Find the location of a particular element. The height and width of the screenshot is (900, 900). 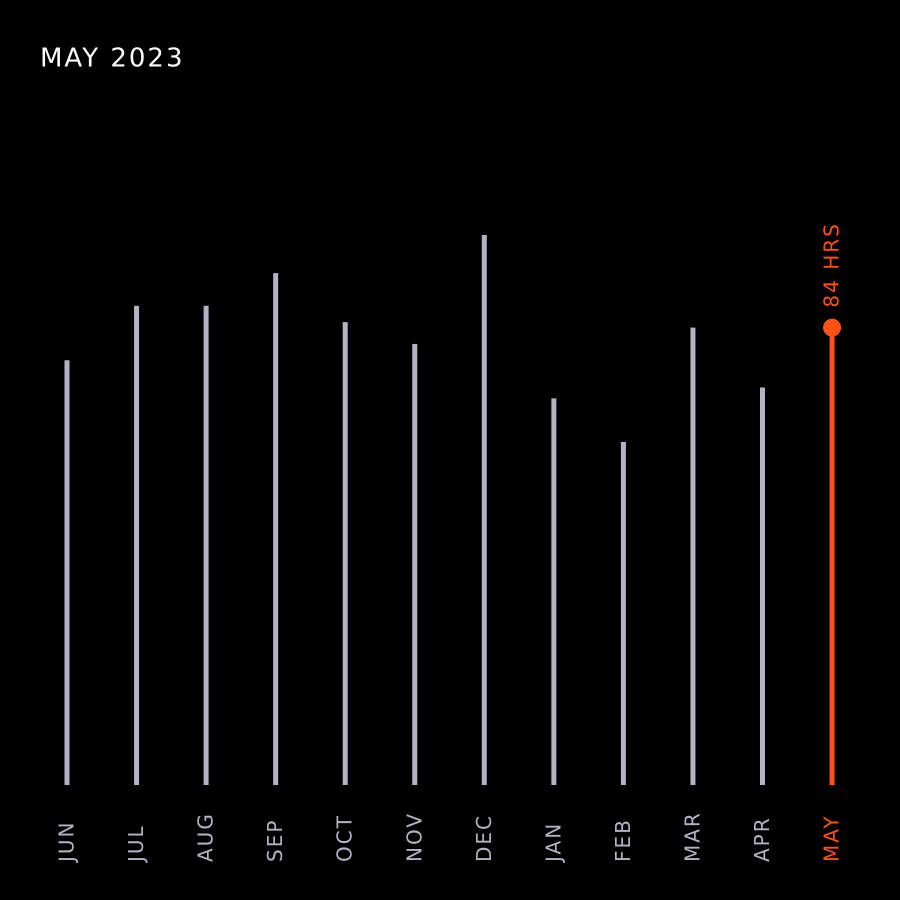

chart-title: MAY 2023 is located at coordinates (112, 59).